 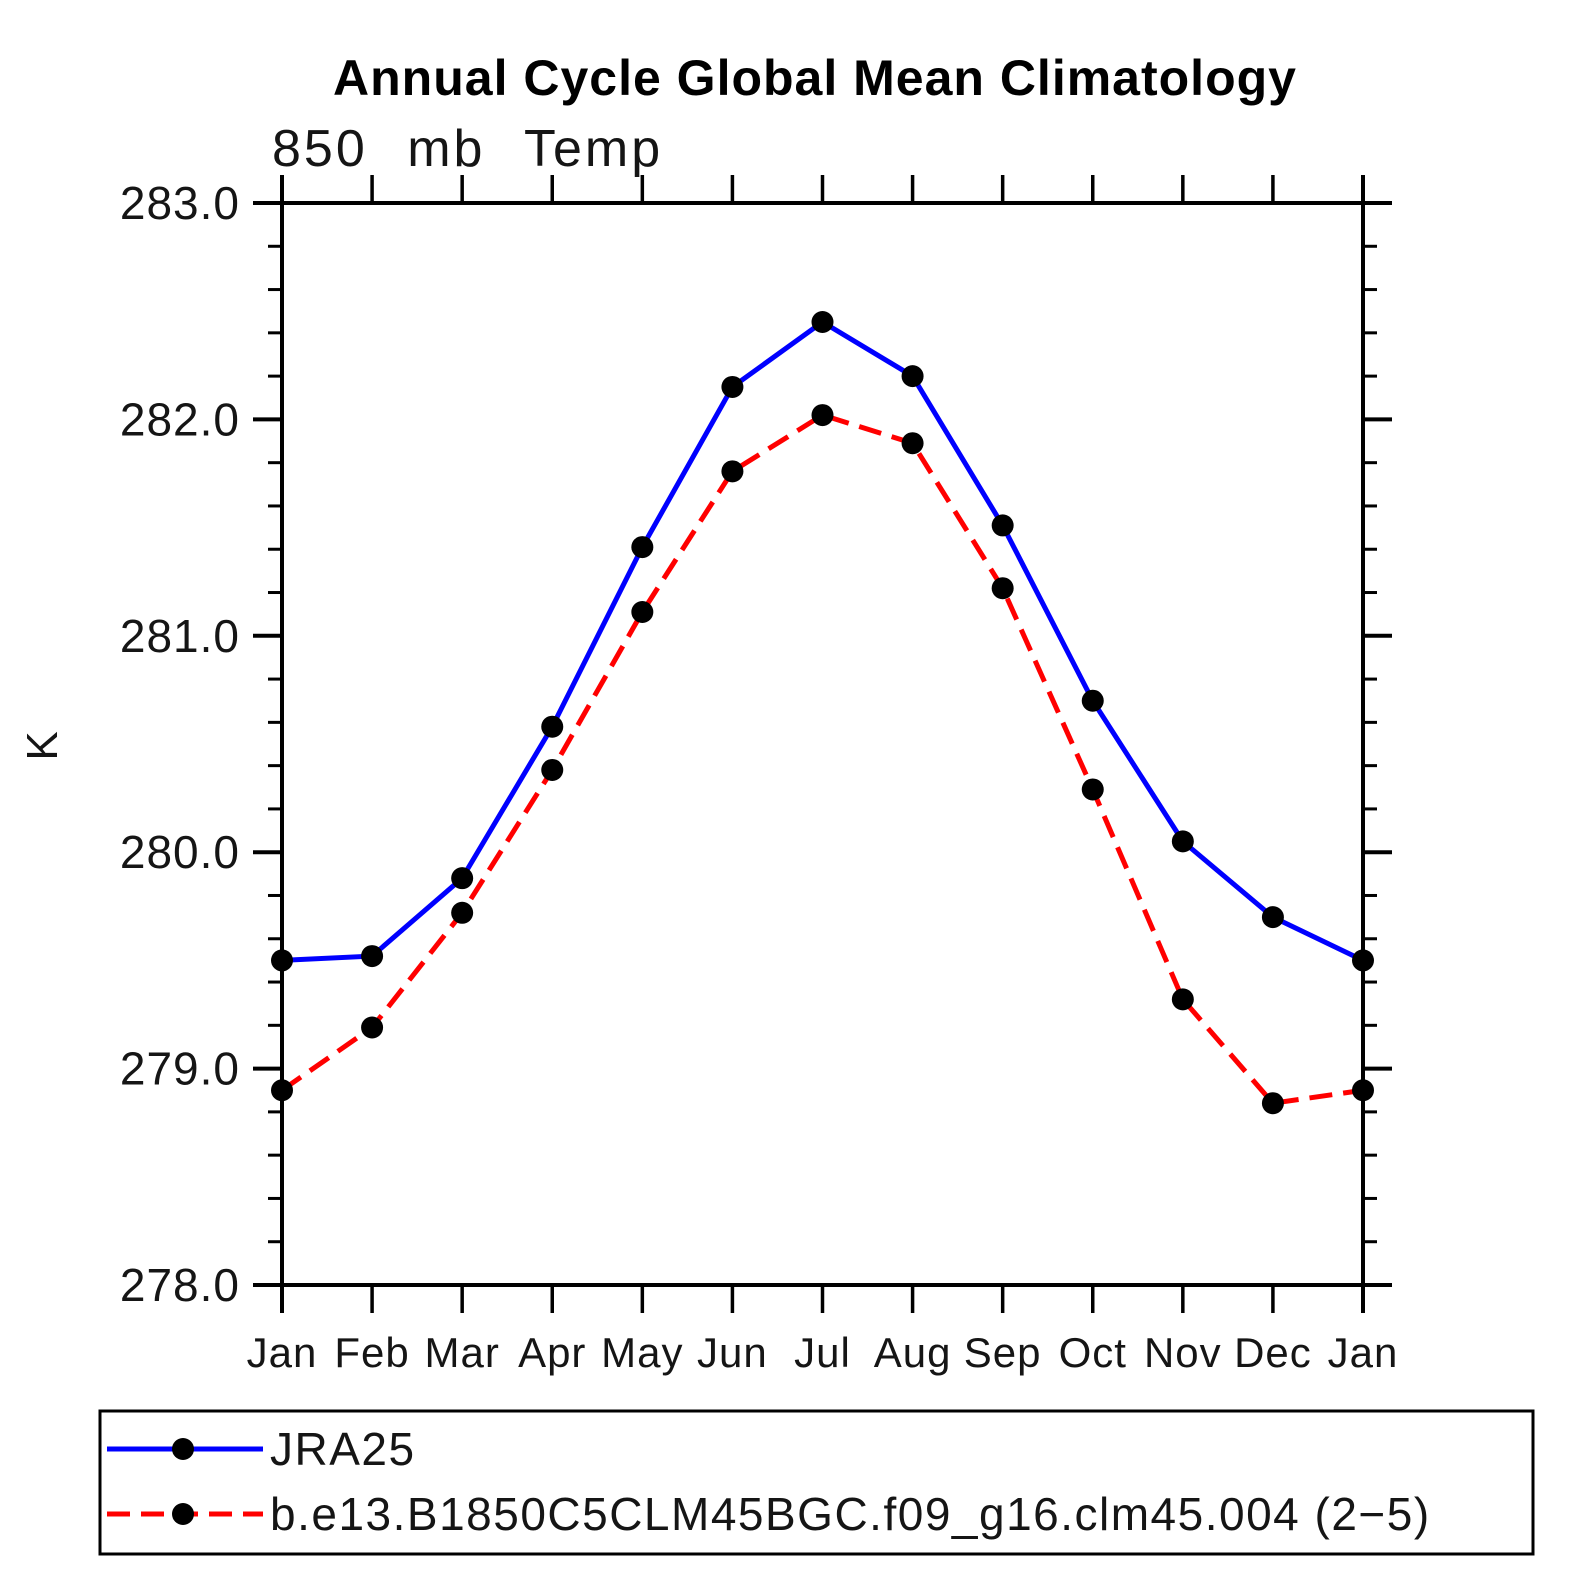 What do you see at coordinates (467, 149) in the screenshot?
I see `chart-subtitle: 850 mb Temp` at bounding box center [467, 149].